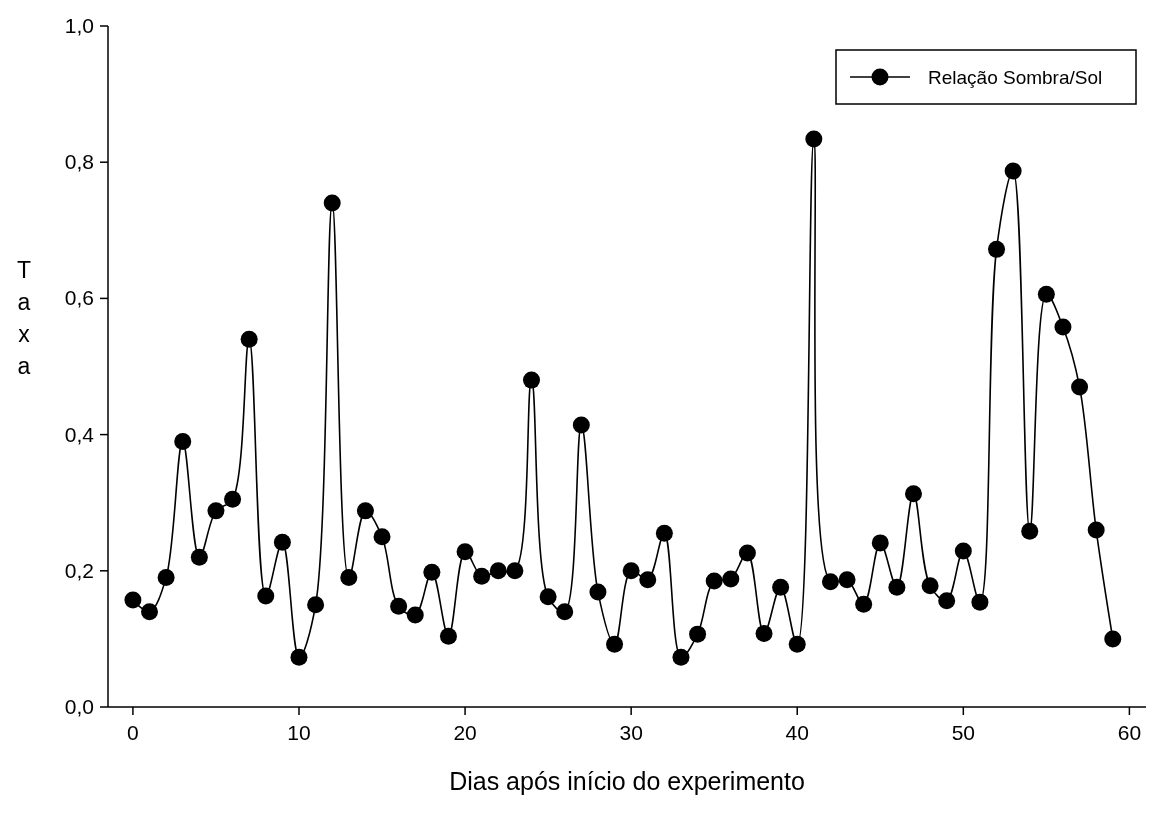 This screenshot has height=816, width=1154. Describe the element at coordinates (465, 732) in the screenshot. I see `x-tick-label: 20` at that location.